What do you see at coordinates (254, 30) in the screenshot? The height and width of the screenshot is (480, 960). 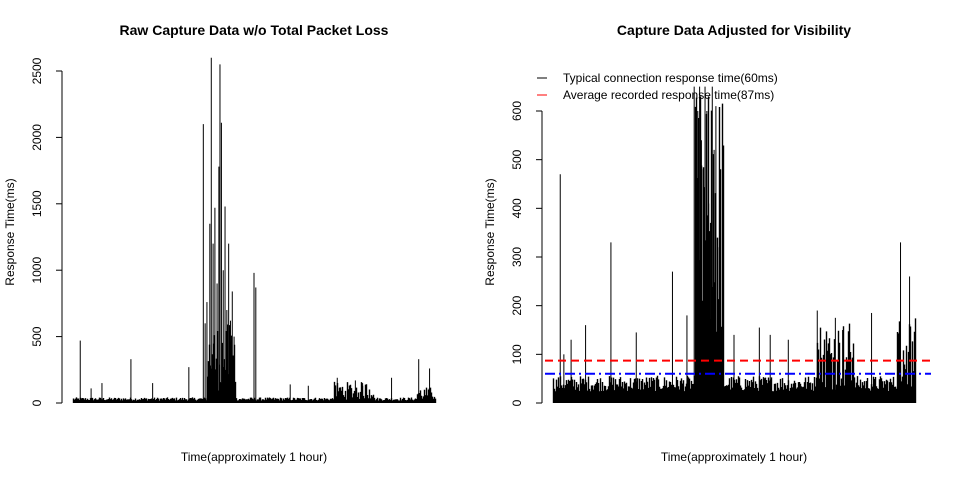 I see `chart-title: Raw Capture Data w/o Total Packet Loss` at bounding box center [254, 30].